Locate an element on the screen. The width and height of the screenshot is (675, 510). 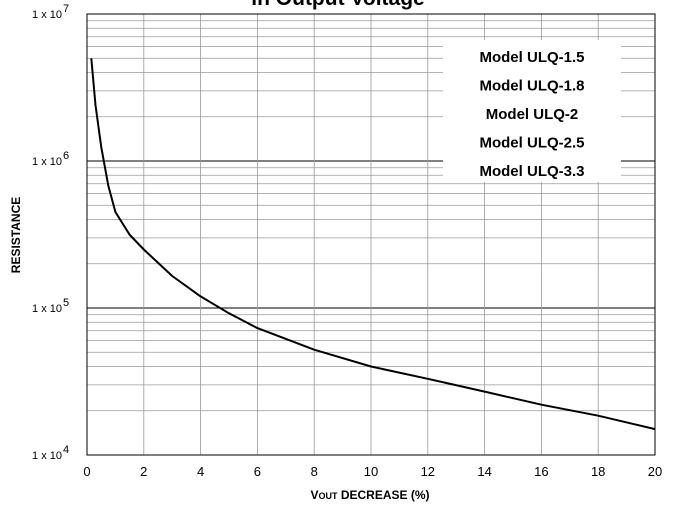
legend-box is located at coordinates (532, 111).